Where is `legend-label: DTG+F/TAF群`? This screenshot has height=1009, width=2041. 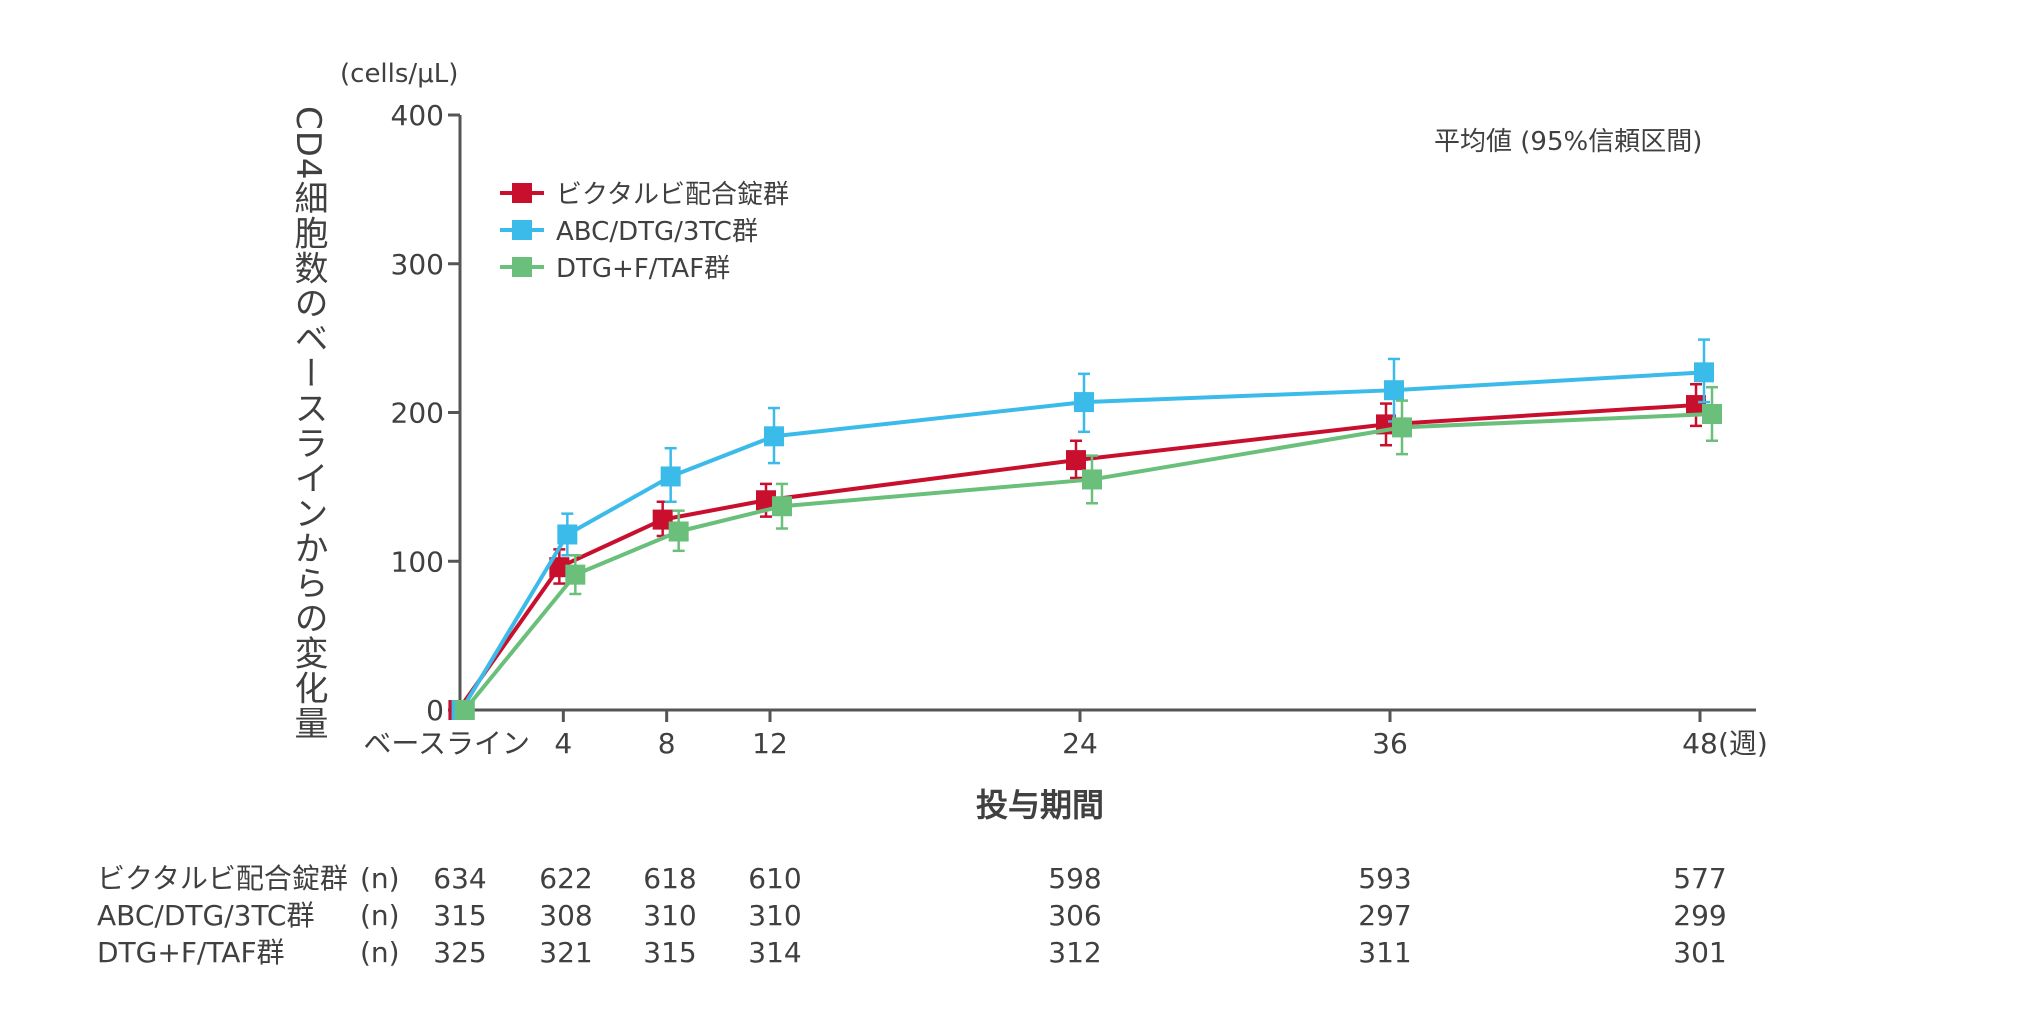 legend-label: DTG+F/TAF群 is located at coordinates (643, 269).